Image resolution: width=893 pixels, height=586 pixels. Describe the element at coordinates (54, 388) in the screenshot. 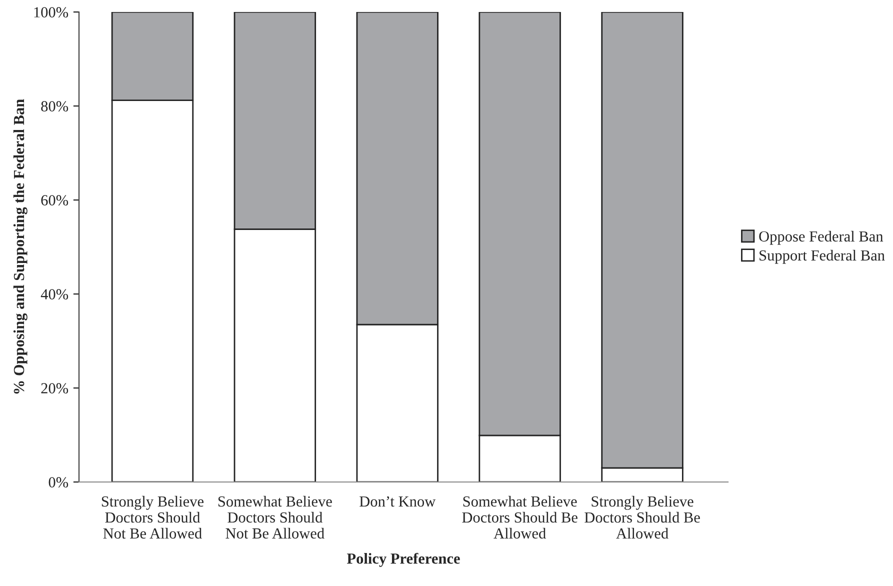

I see `y-tick-label: 20%` at that location.